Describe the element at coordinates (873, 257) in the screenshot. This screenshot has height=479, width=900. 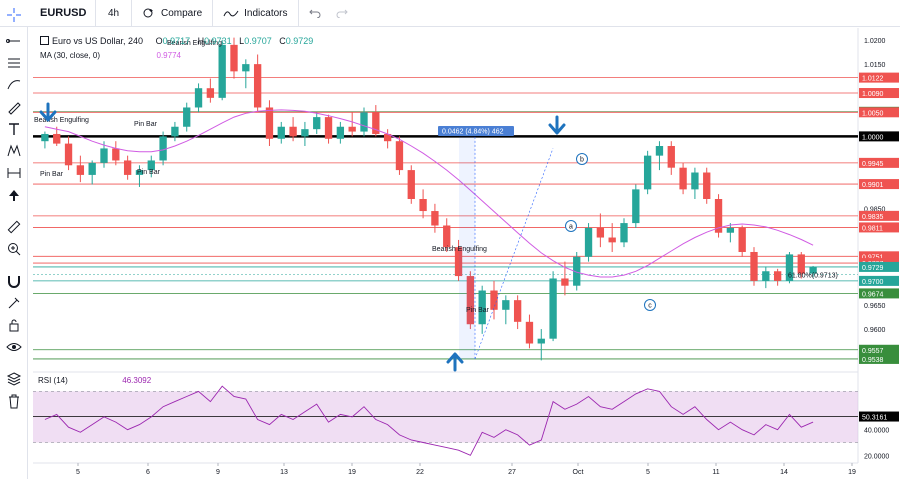
I see `price-tag-label: 0.9751` at that location.